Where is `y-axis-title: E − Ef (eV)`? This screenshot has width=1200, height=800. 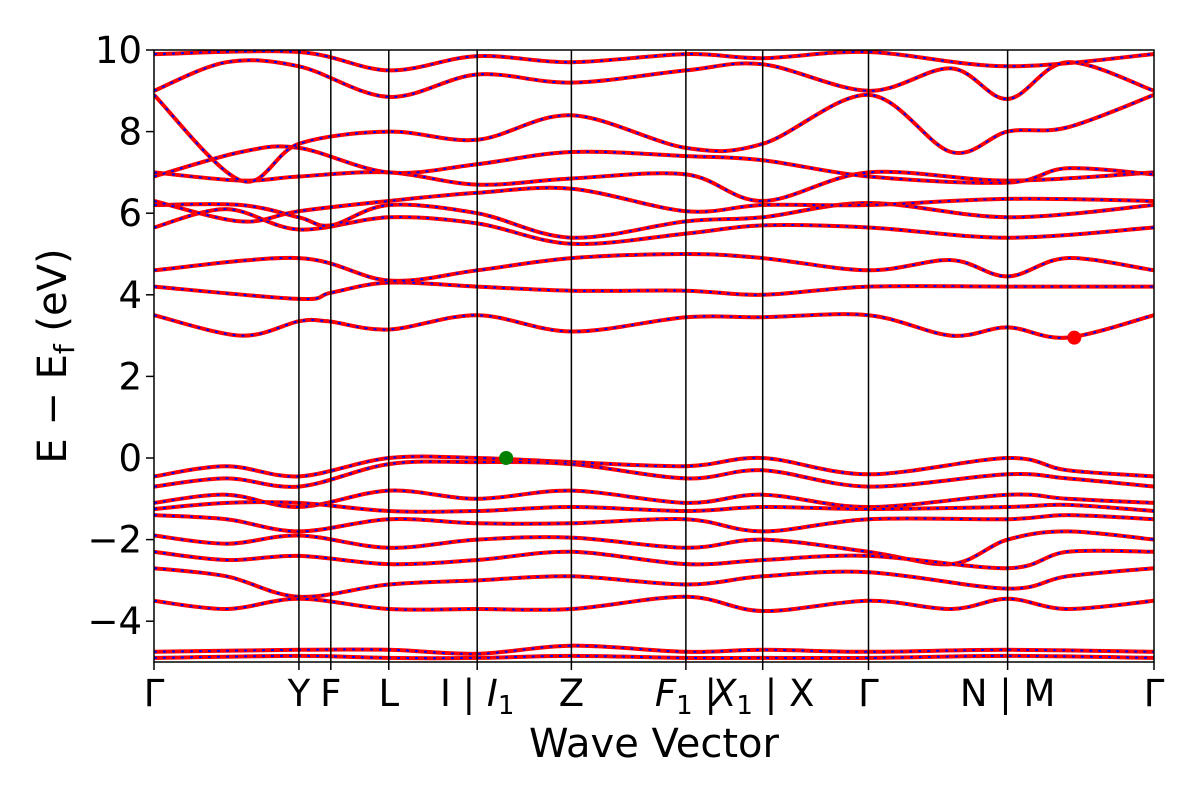
y-axis-title: E − Ef (eV) is located at coordinates (55, 355).